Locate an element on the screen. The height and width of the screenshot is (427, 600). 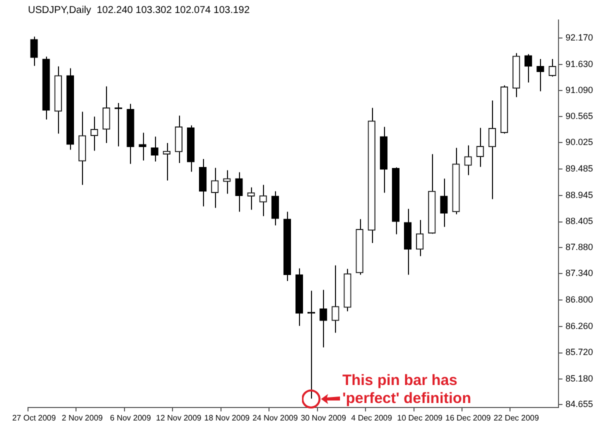
y-tick-label: 92.170 is located at coordinates (579, 37).